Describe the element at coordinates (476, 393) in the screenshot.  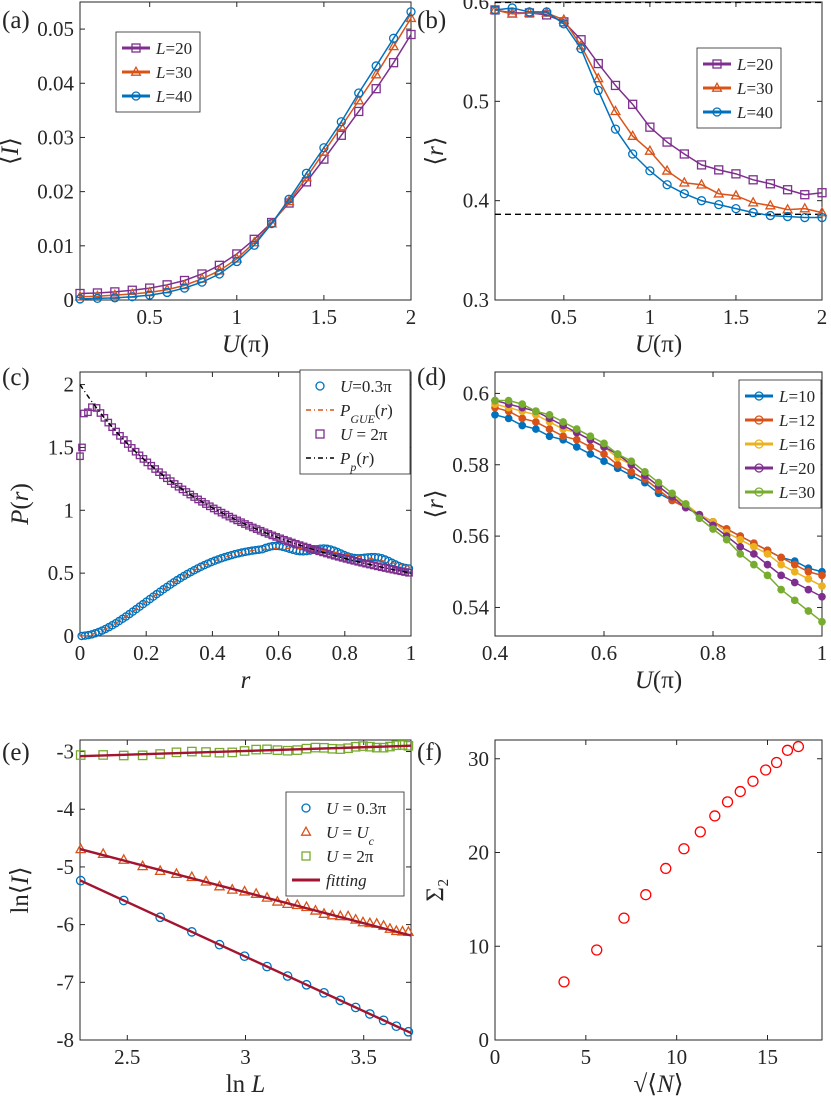
I see `y-tick-label: 0.6` at that location.